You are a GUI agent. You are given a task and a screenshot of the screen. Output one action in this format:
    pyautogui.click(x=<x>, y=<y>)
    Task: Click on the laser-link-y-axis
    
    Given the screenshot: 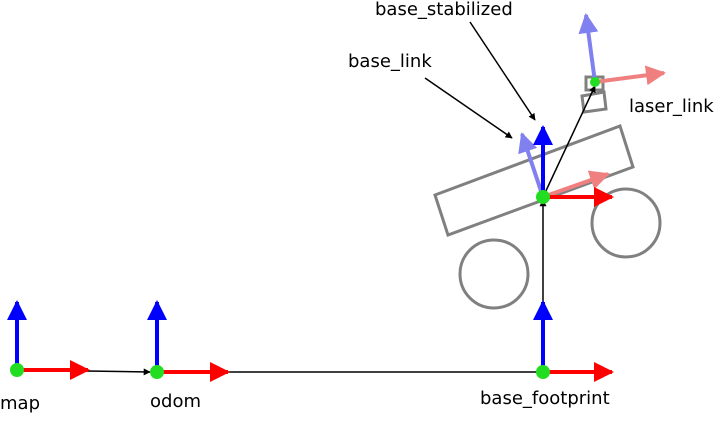 What is the action you would take?
    pyautogui.click(x=588, y=48)
    